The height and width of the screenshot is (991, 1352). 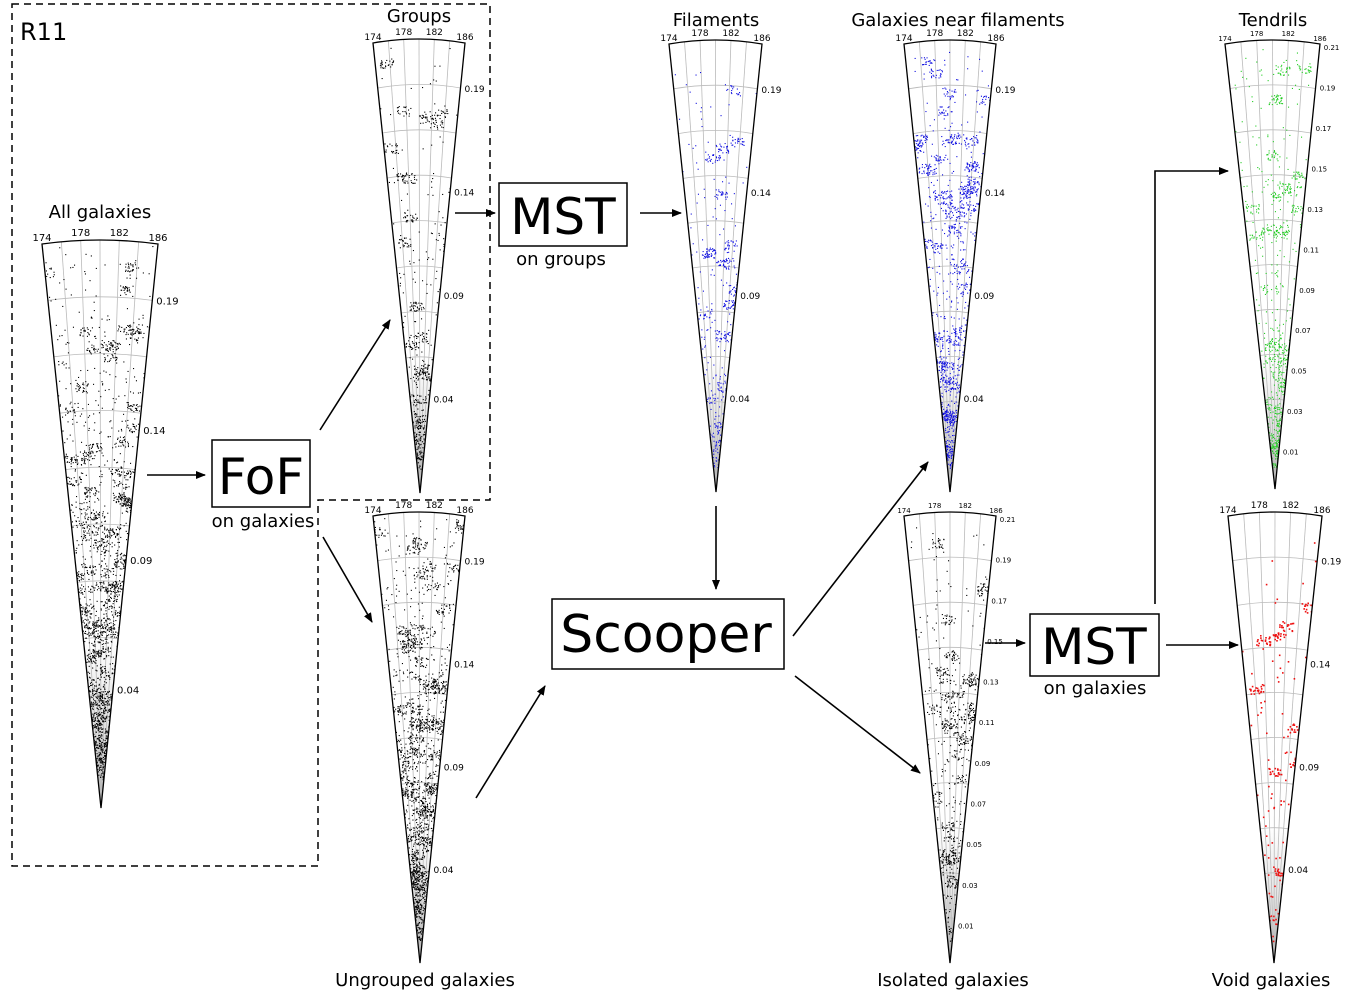 I want to click on scooper-box: Scooper, so click(x=668, y=634).